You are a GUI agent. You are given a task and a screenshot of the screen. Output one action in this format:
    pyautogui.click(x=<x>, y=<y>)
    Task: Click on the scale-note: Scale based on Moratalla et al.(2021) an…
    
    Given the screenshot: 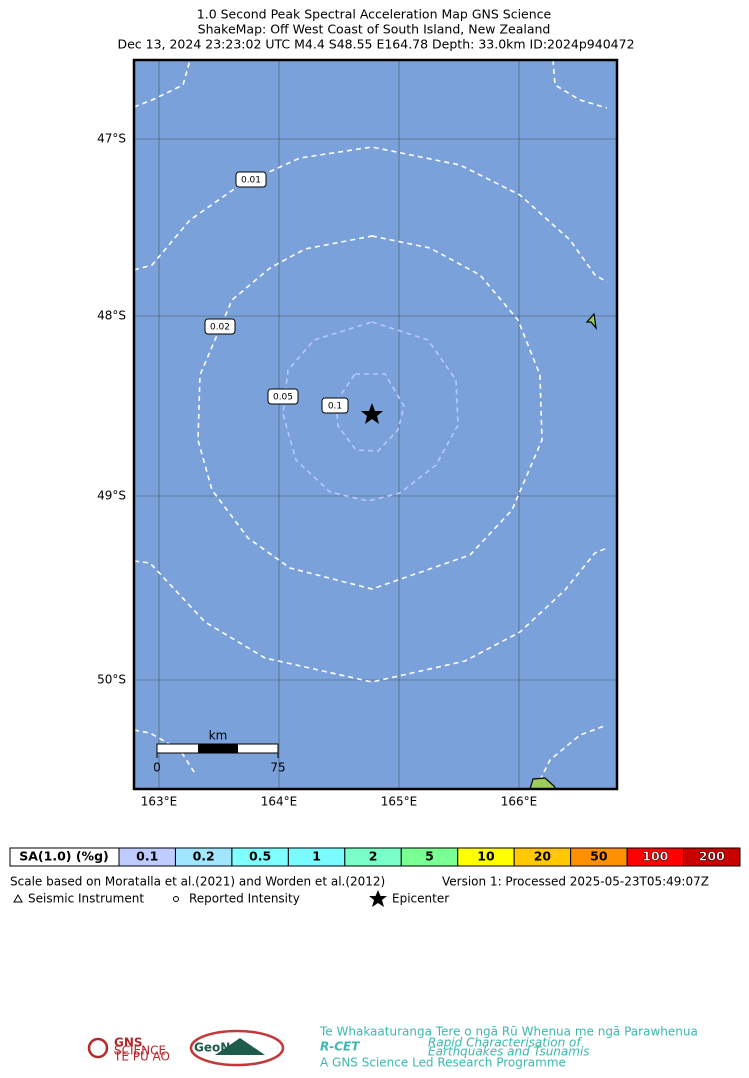 What is the action you would take?
    pyautogui.click(x=197, y=882)
    